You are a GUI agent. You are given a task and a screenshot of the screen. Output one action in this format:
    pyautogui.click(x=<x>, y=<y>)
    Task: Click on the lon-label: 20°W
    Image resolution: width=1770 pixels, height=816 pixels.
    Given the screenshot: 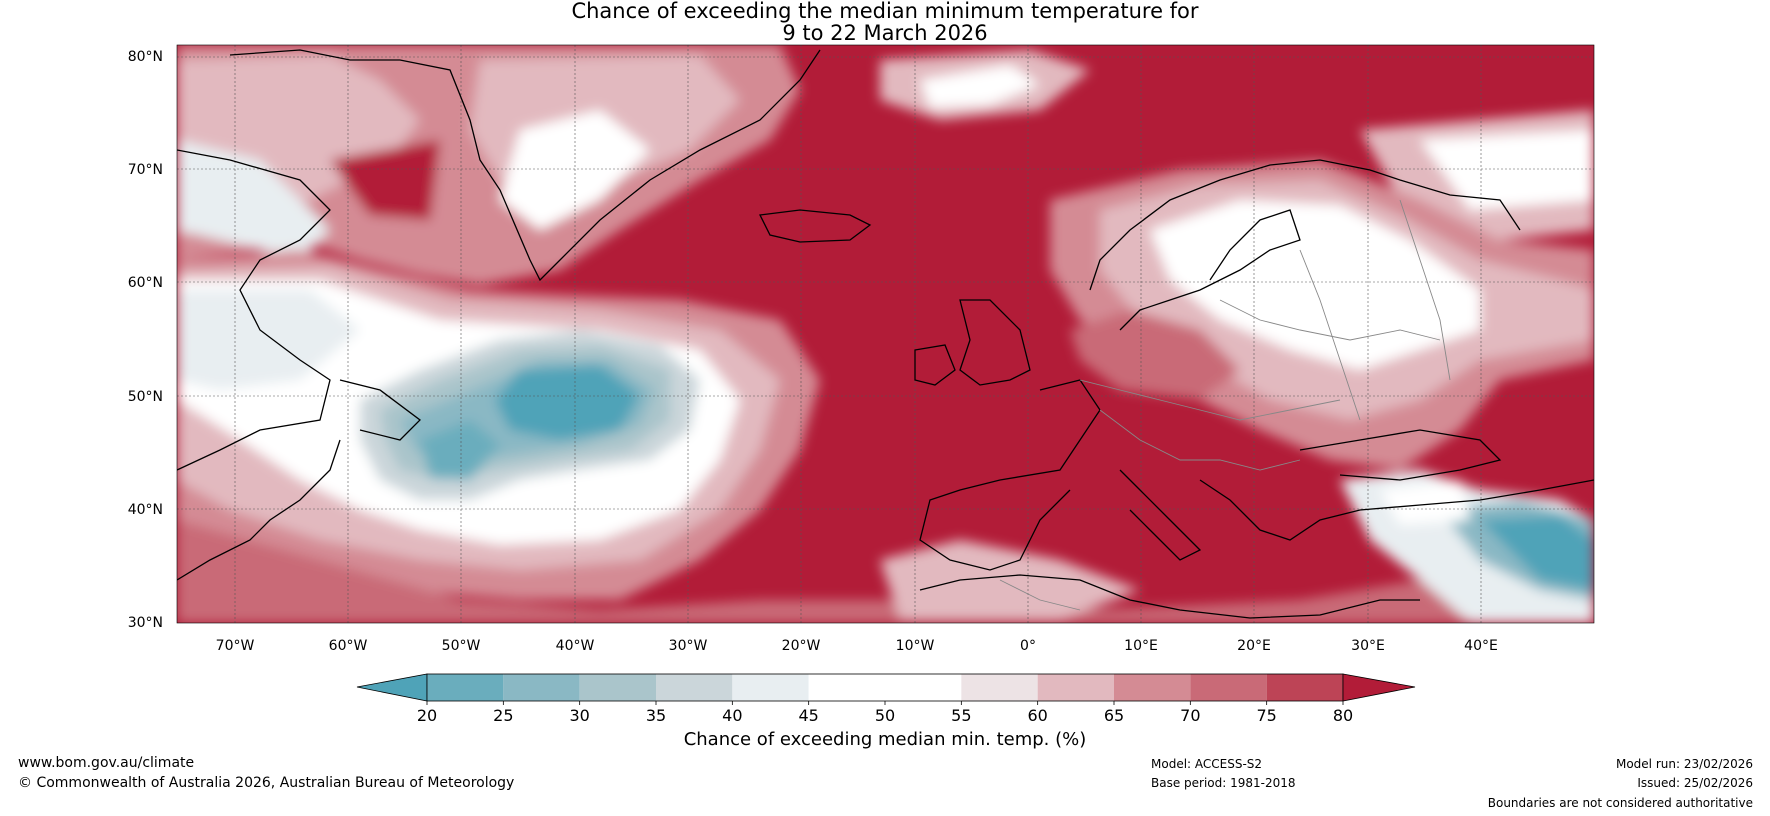 What is the action you would take?
    pyautogui.click(x=801, y=646)
    